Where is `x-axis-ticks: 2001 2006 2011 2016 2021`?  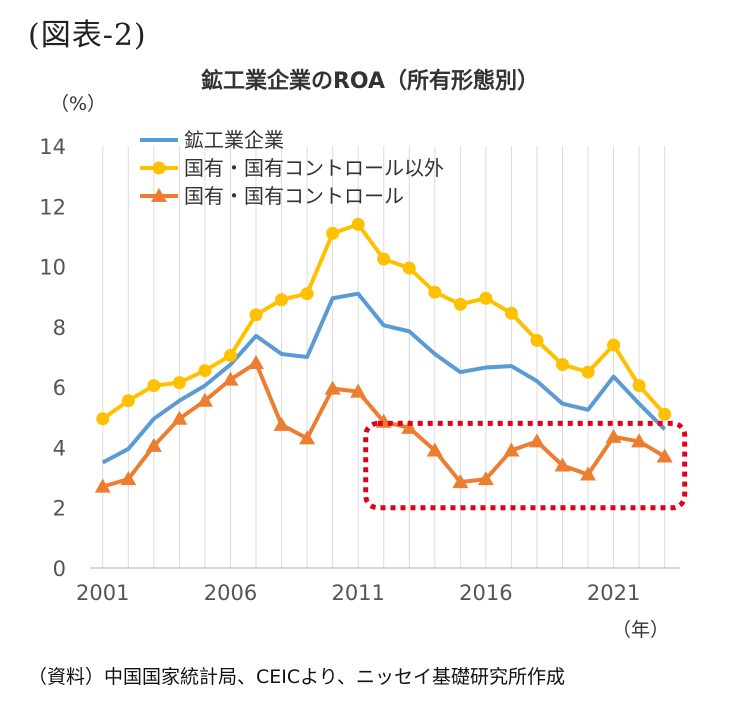 x-axis-ticks: 2001 2006 2011 2016 2021 is located at coordinates (358, 593).